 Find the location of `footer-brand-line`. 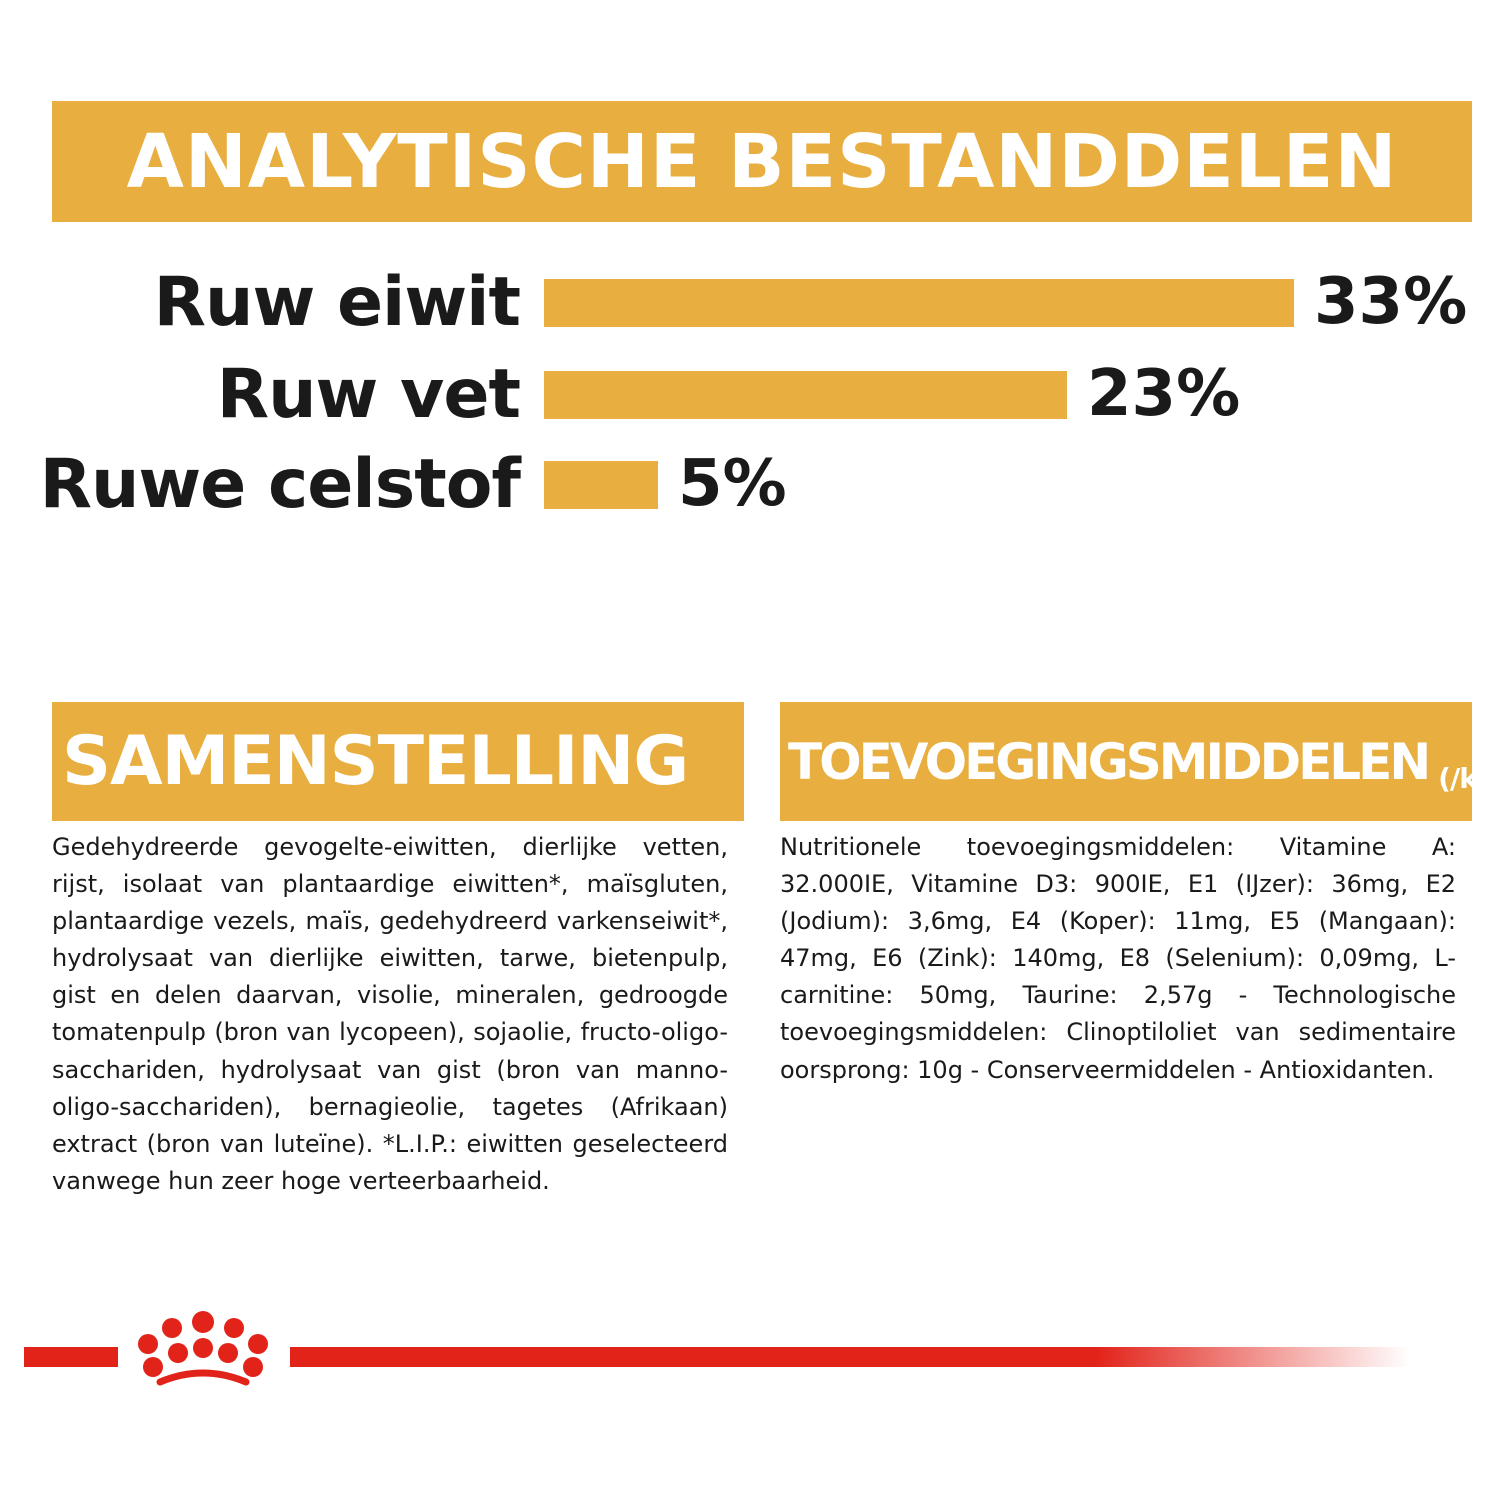

footer-brand-line is located at coordinates (717, 1348).